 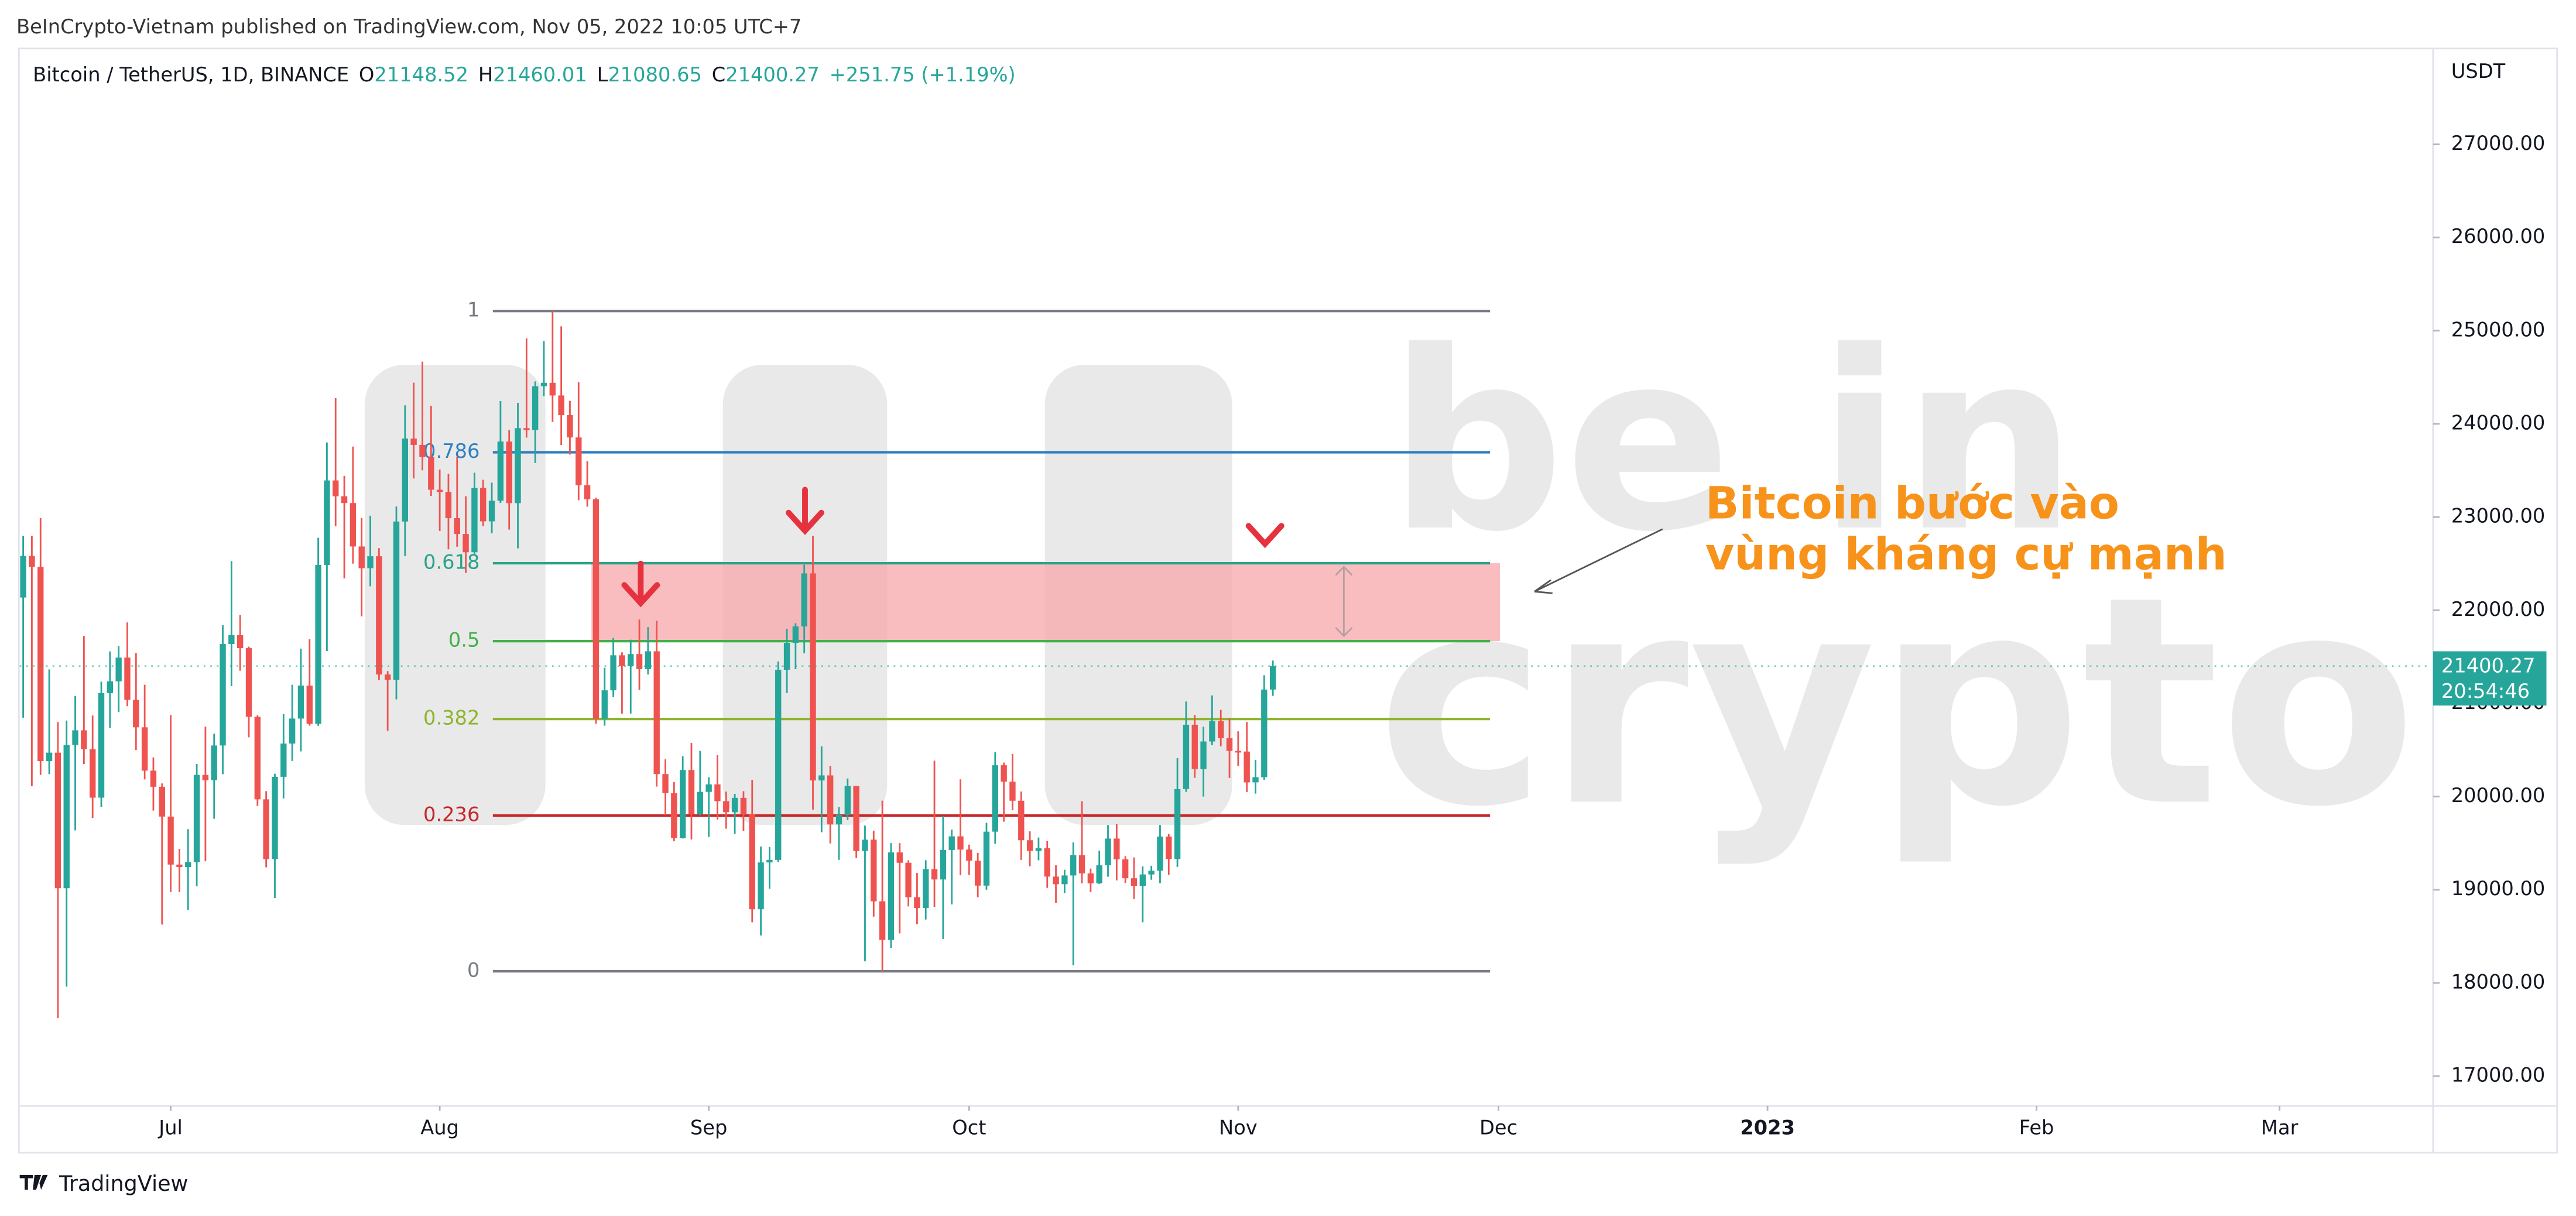 I want to click on fib-label: 0.236, so click(x=451, y=814).